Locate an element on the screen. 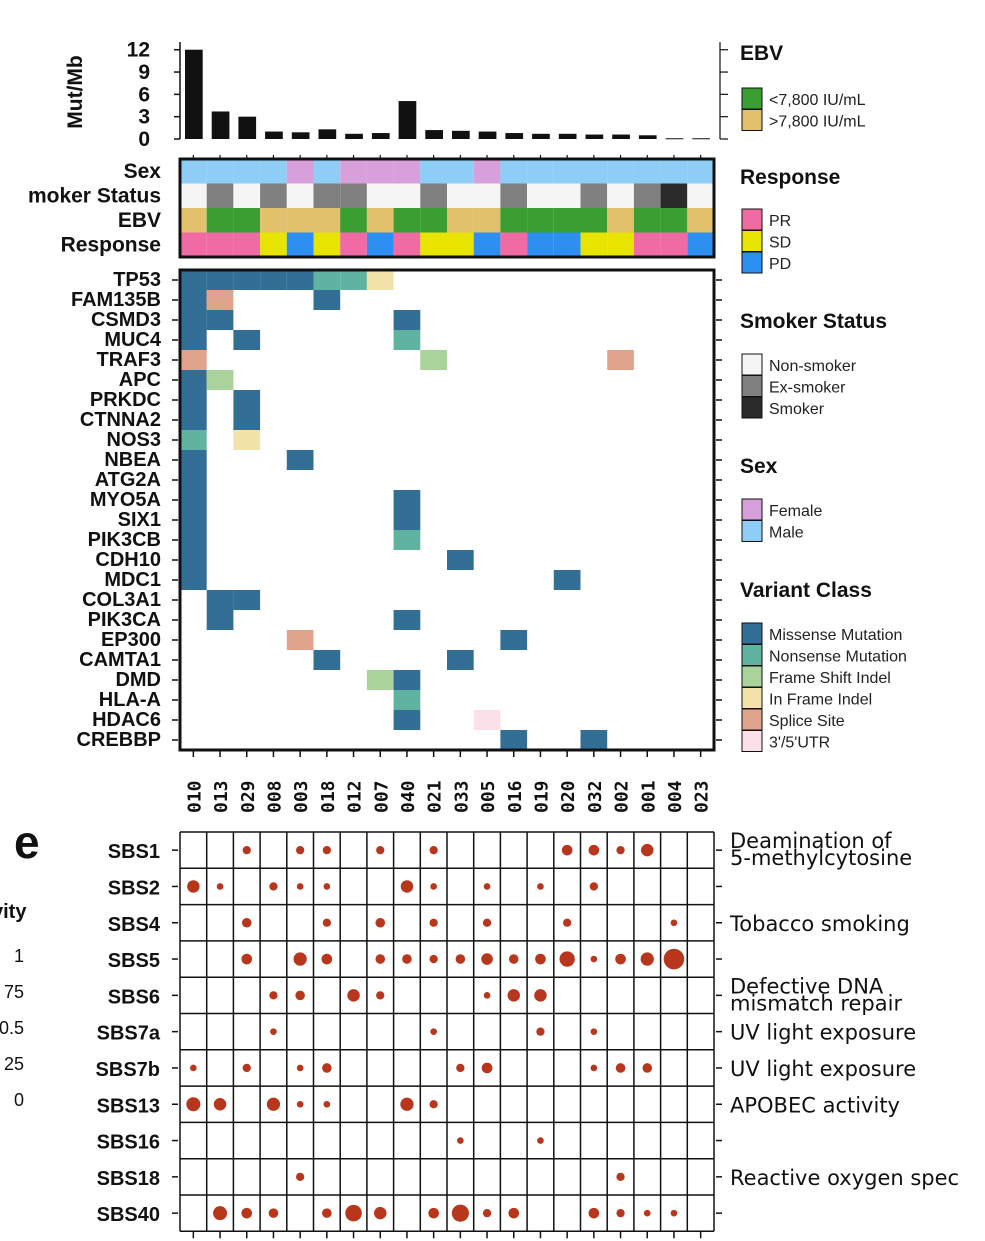 The width and height of the screenshot is (985, 1241). sample-label-019: 019 is located at coordinates (541, 796).